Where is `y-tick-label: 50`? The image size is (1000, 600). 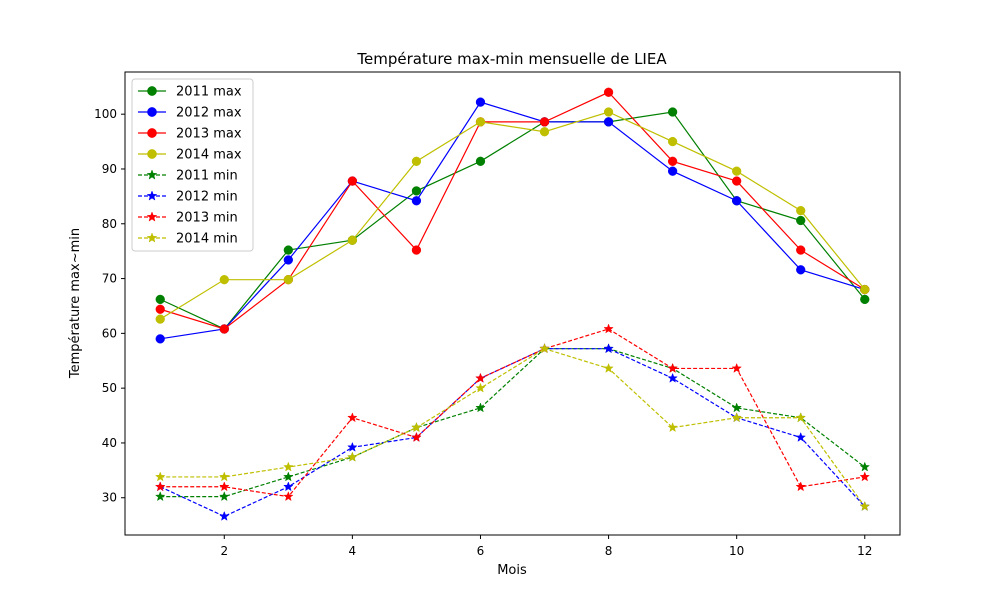 y-tick-label: 50 is located at coordinates (109, 388).